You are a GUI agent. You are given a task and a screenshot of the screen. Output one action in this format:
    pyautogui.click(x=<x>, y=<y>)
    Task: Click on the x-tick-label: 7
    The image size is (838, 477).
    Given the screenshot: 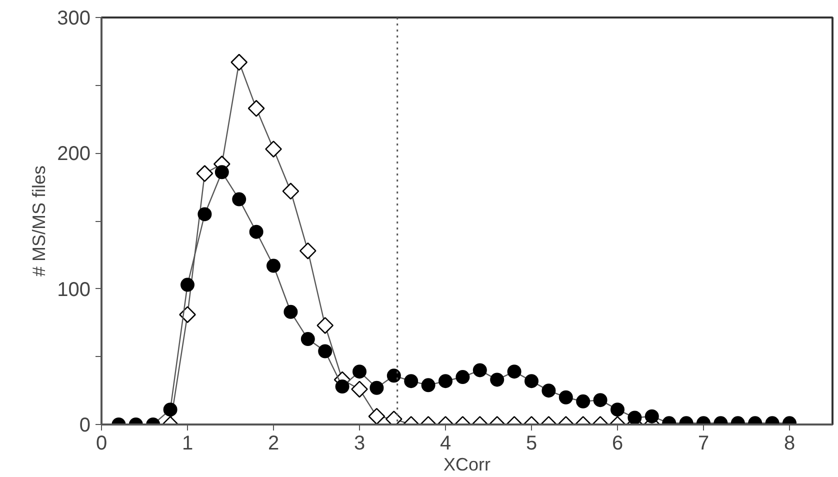 What is the action you would take?
    pyautogui.click(x=704, y=443)
    